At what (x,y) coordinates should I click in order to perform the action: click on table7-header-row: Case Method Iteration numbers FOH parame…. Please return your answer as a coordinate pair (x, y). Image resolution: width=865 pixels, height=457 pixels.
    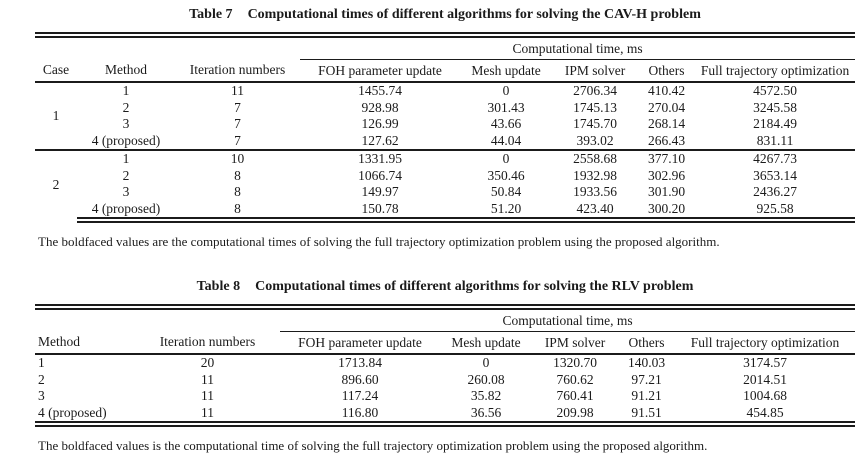
    Looking at the image, I should click on (445, 71).